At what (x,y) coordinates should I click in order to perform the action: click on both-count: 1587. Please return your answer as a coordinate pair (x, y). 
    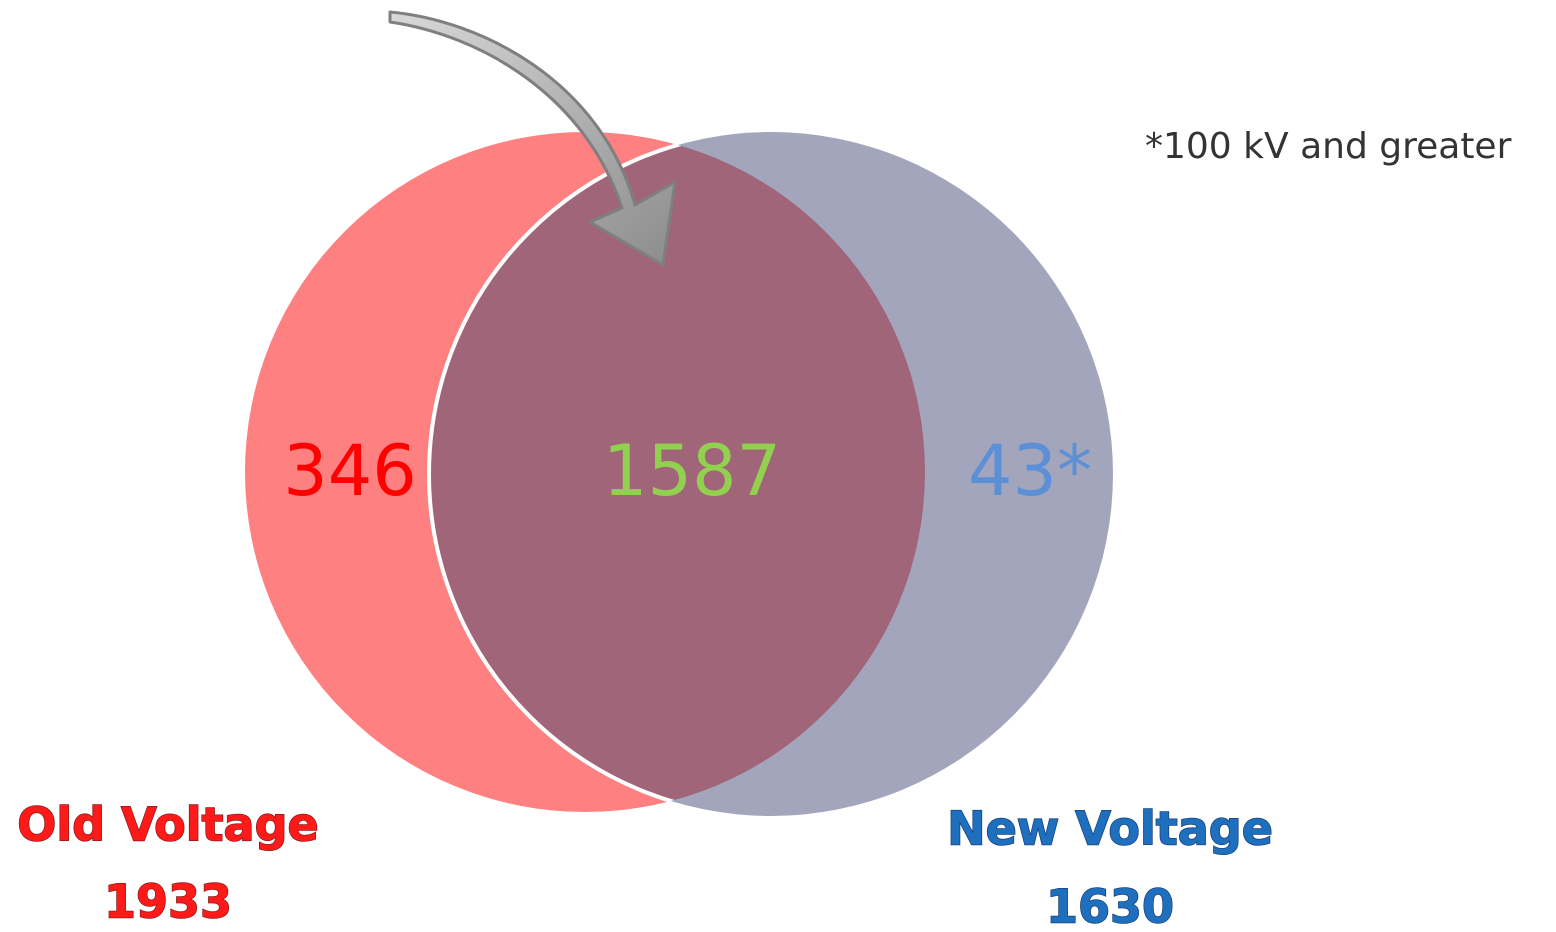
    Looking at the image, I should click on (692, 471).